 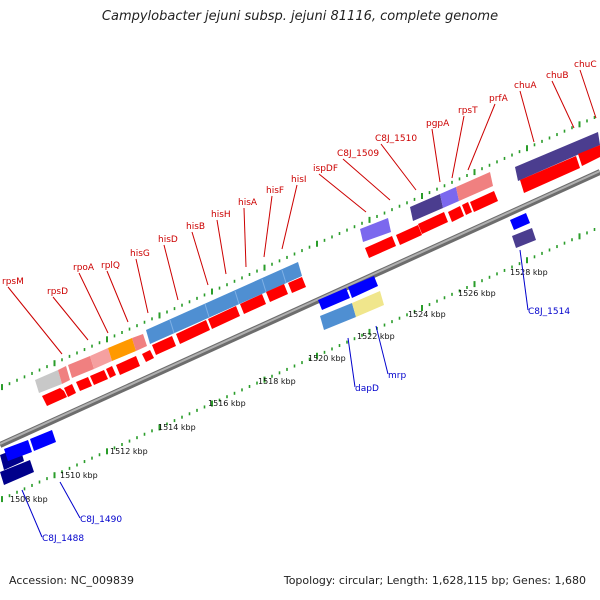 What do you see at coordinates (129, 451) in the screenshot?
I see `ruler-label: 1512 kbp` at bounding box center [129, 451].